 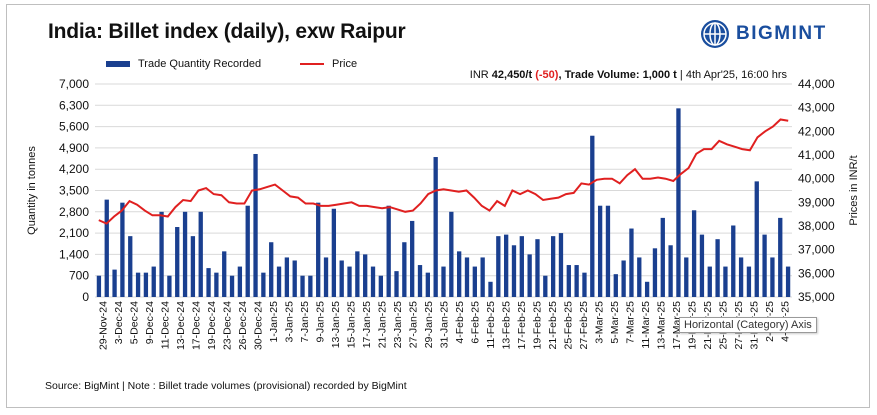 I want to click on x-tick-label: 6-Feb-25, so click(x=475, y=322).